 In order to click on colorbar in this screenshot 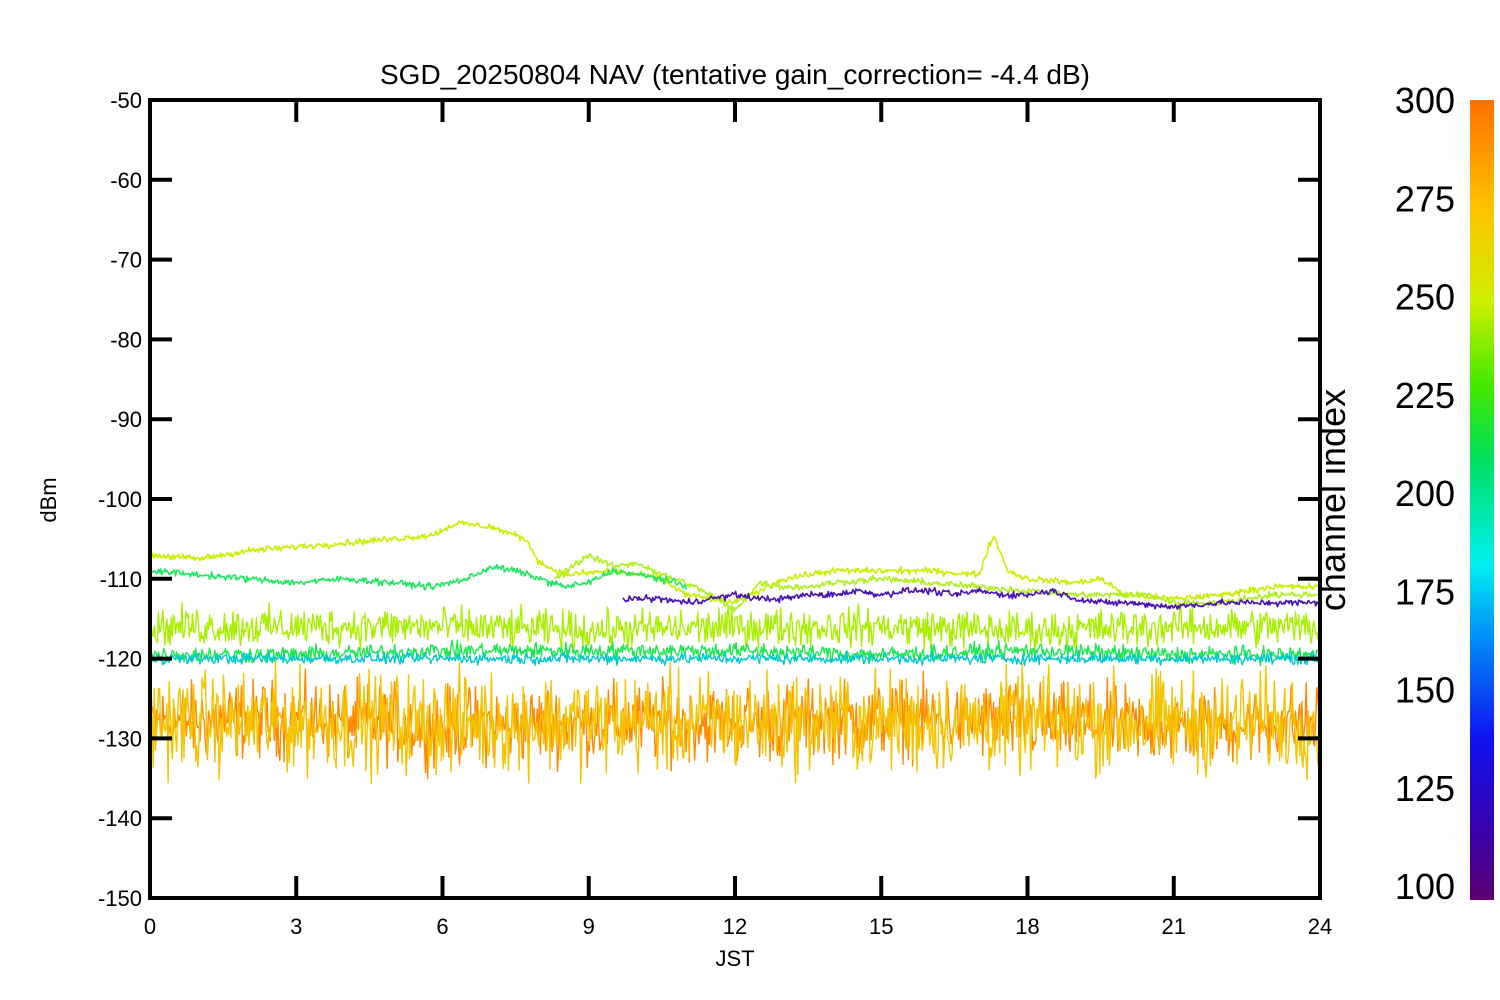, I will do `click(1482, 500)`.